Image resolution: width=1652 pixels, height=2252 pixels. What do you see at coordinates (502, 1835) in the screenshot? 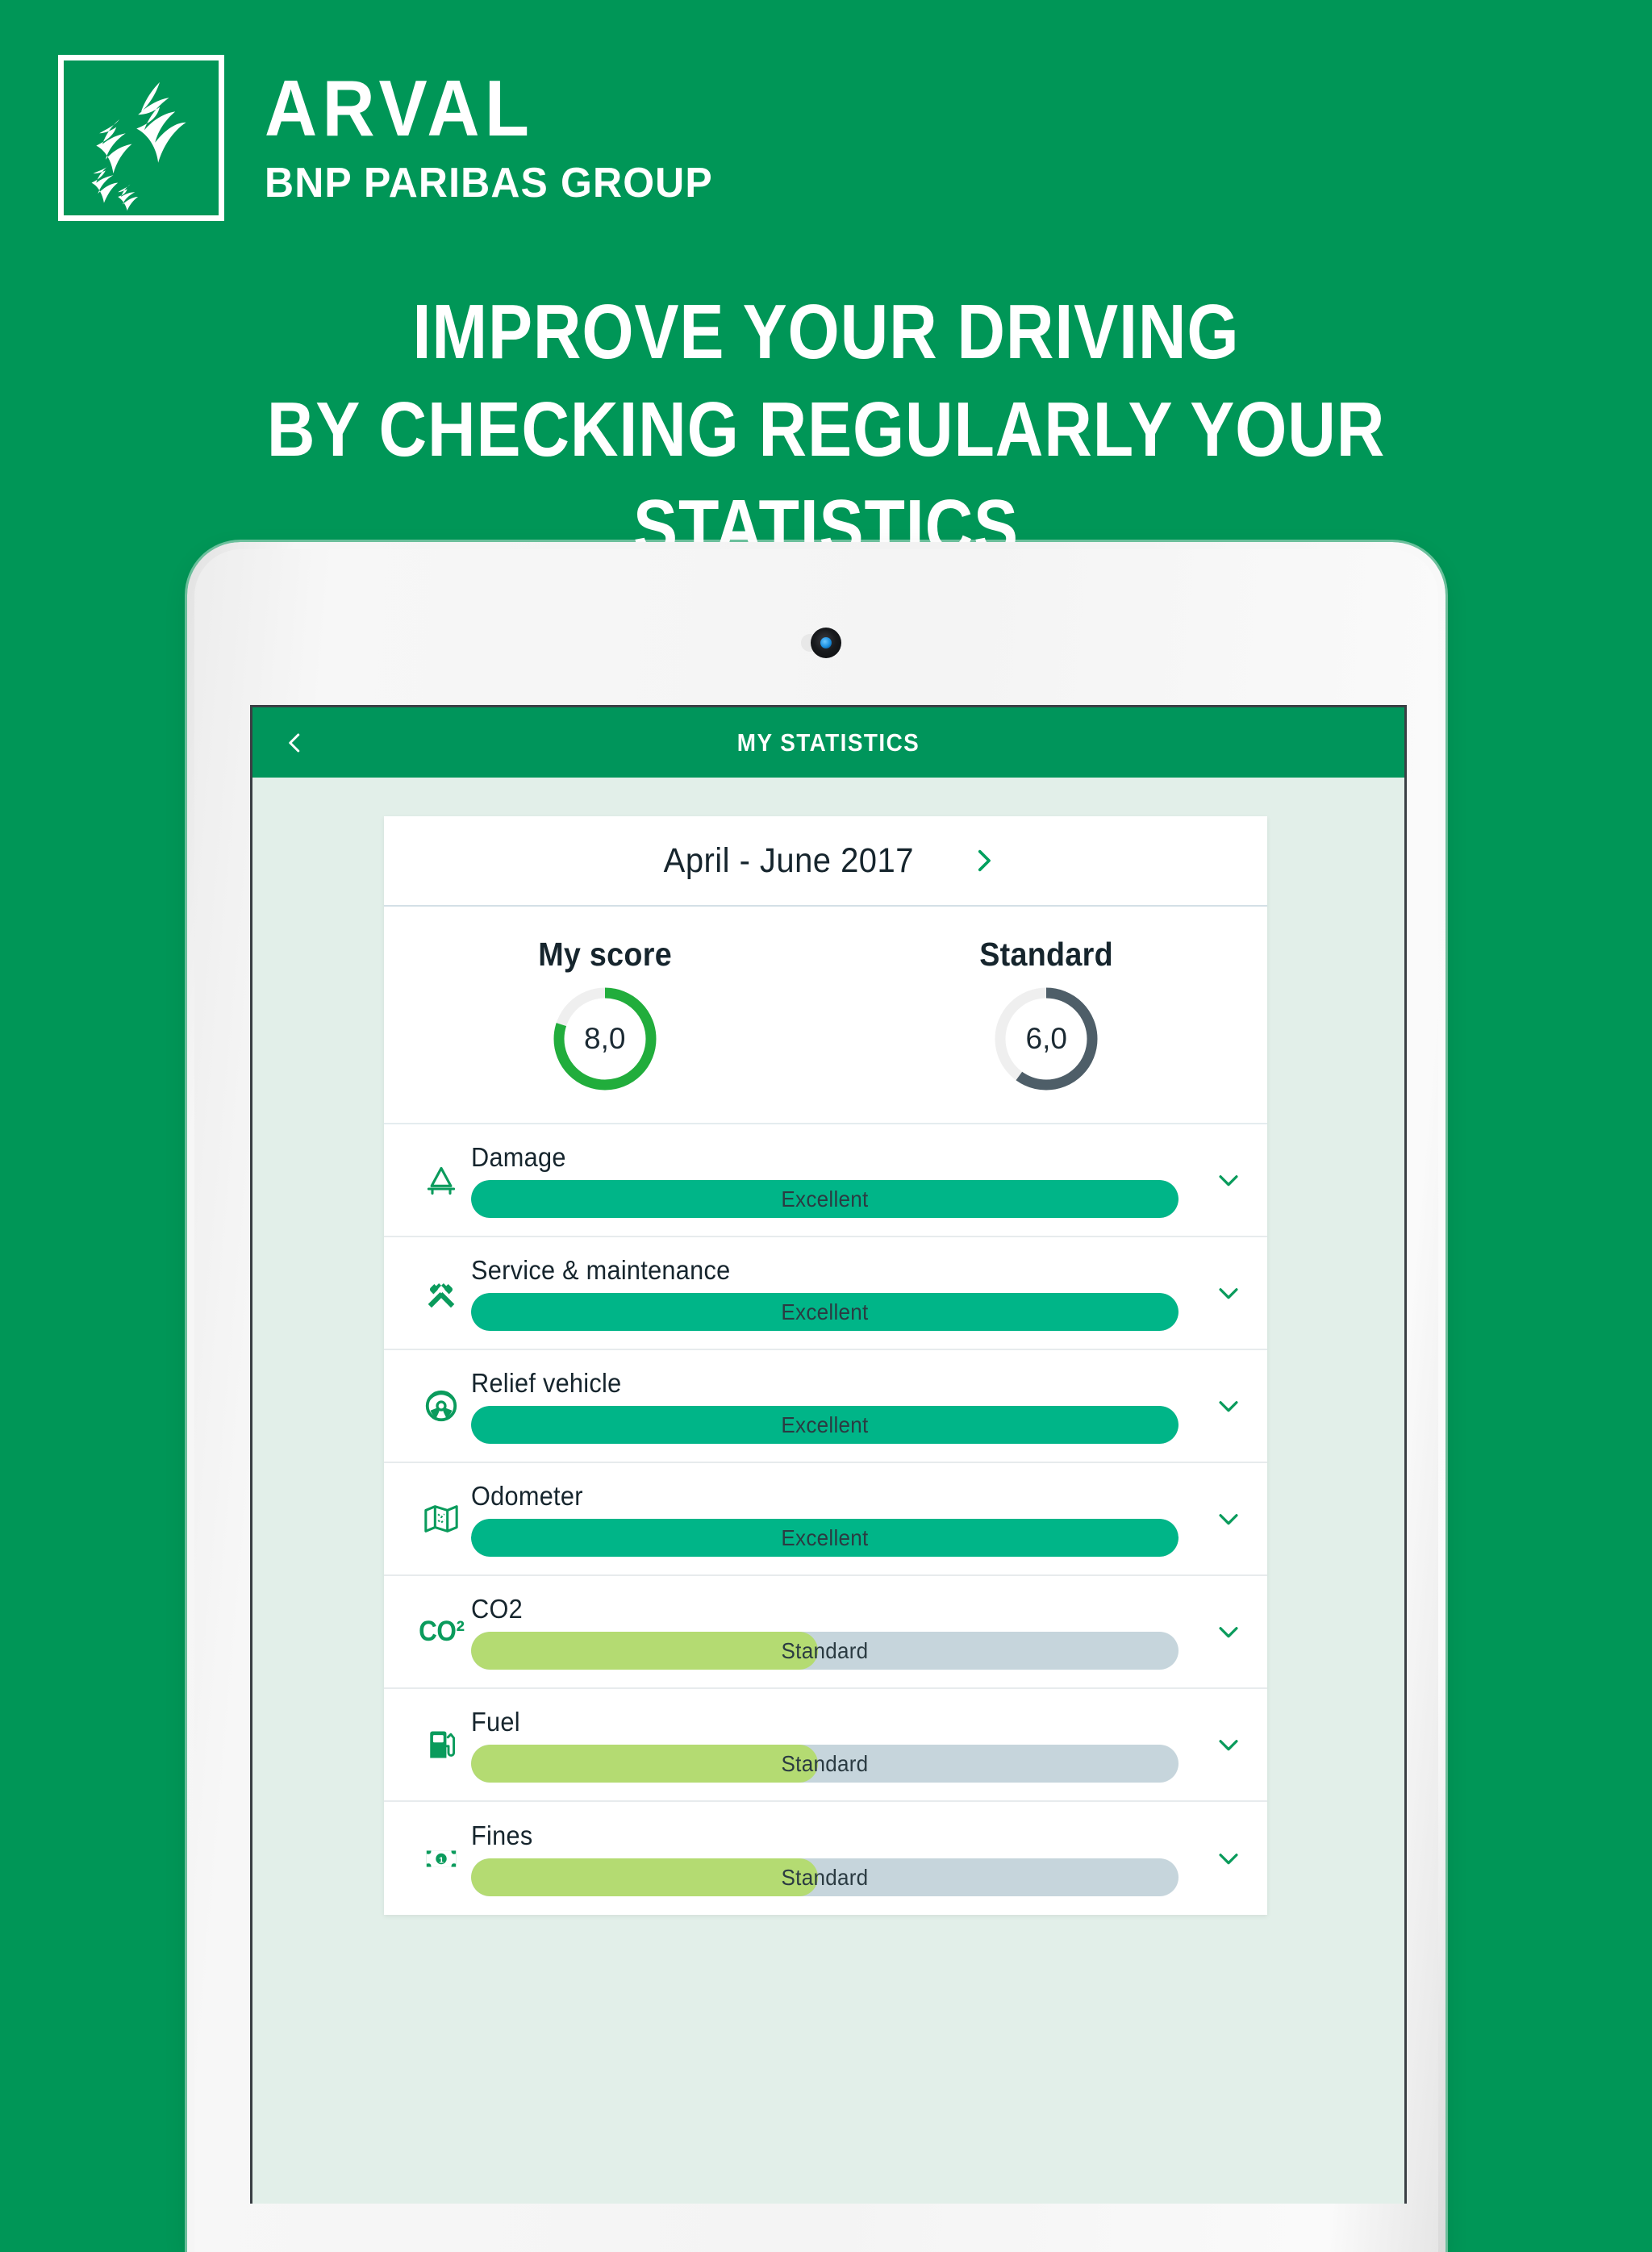
I see `metric-label: Fines` at bounding box center [502, 1835].